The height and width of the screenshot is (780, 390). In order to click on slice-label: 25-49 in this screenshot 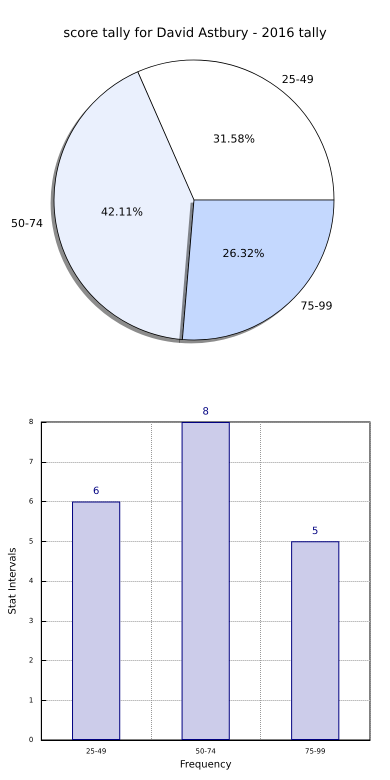, I will do `click(298, 79)`.